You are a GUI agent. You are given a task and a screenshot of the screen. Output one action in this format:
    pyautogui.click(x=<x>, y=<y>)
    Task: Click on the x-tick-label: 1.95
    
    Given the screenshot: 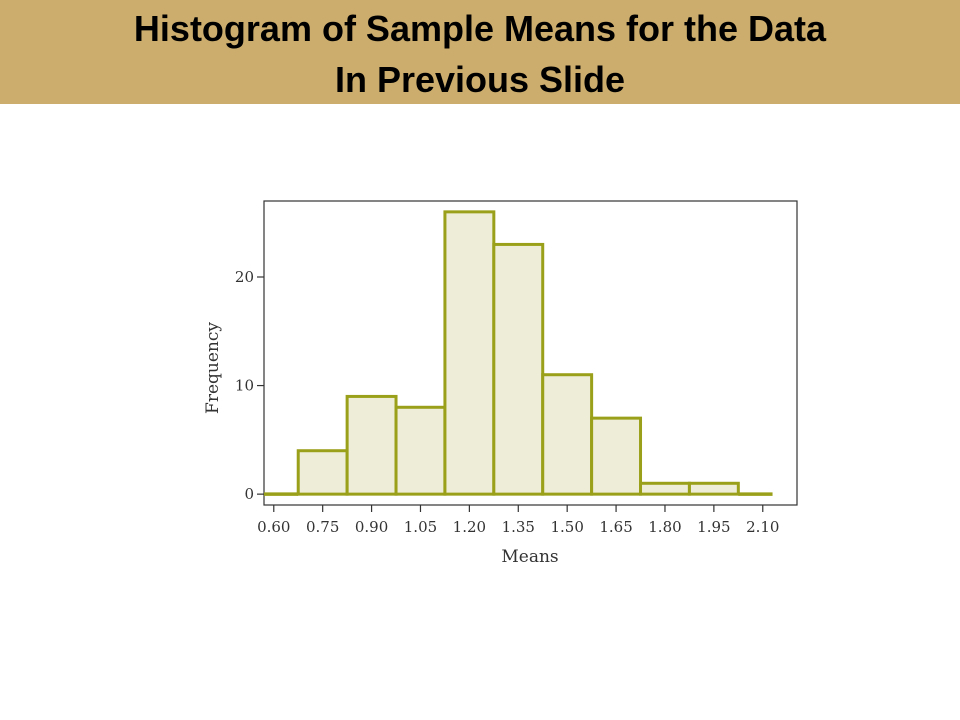 What is the action you would take?
    pyautogui.click(x=713, y=527)
    